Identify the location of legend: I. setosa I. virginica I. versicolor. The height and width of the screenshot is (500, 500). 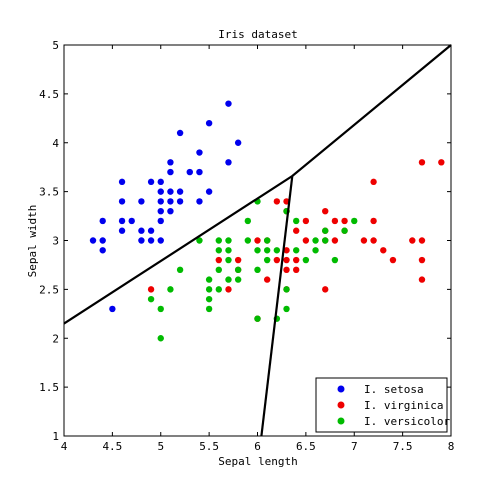
(382, 405).